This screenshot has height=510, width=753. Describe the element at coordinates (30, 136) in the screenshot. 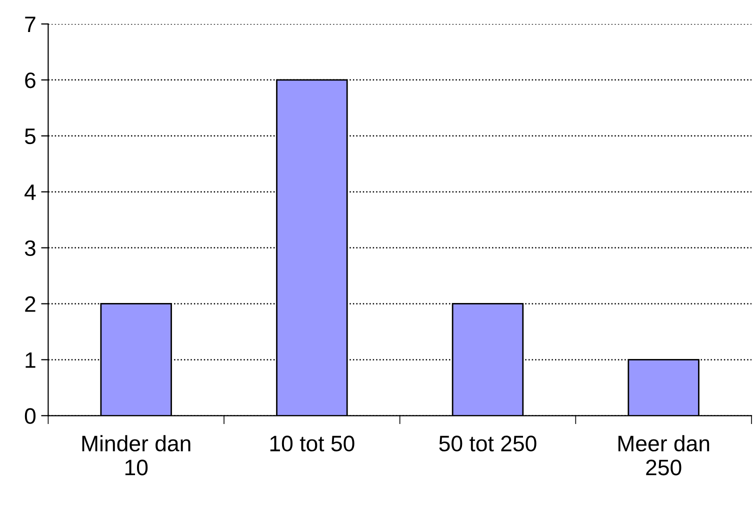

I see `y-tick-label: 5` at that location.